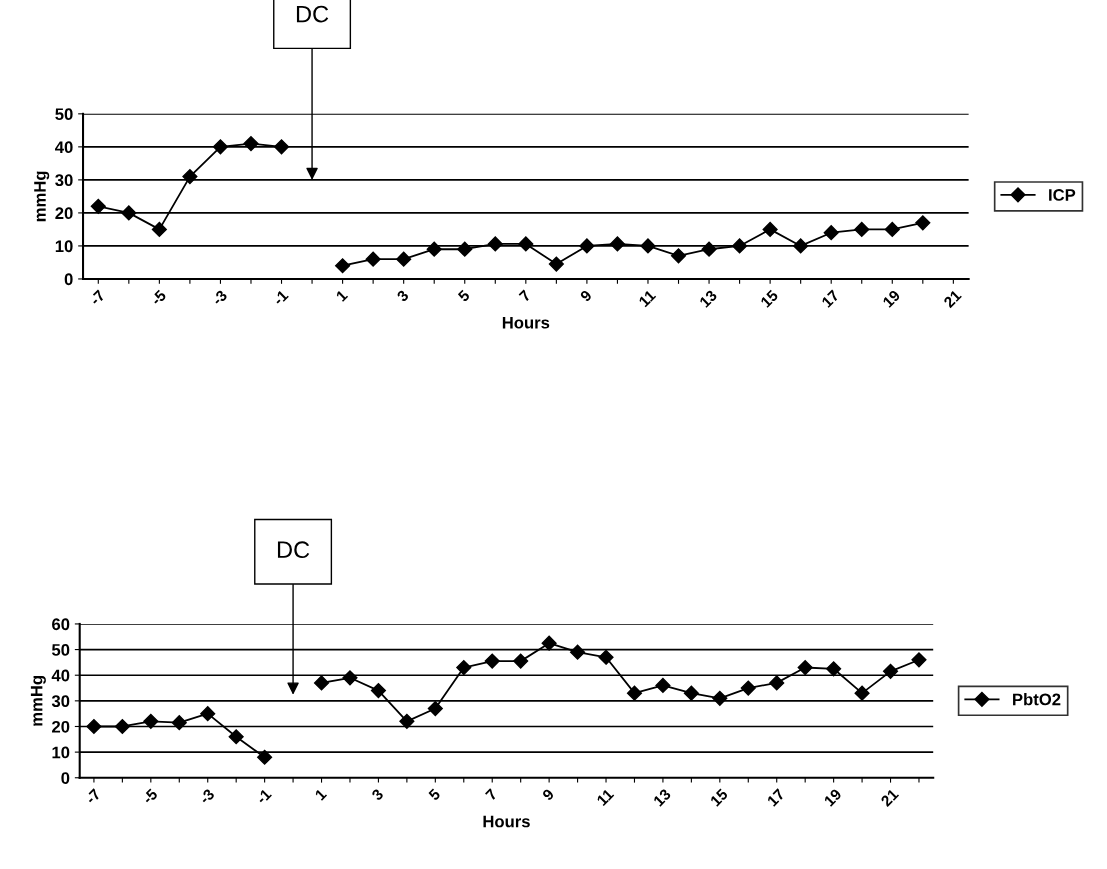  What do you see at coordinates (1037, 699) in the screenshot?
I see `legend-label: PbtO2` at bounding box center [1037, 699].